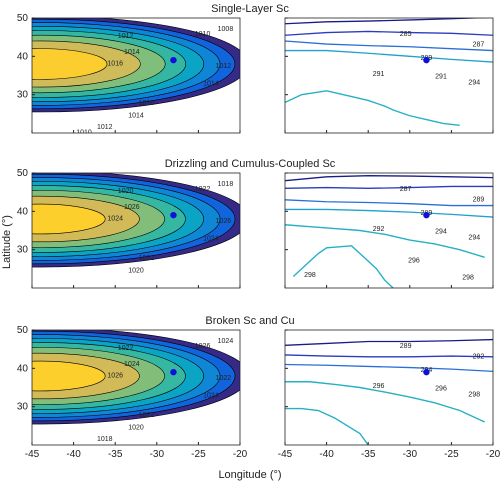 Image resolution: width=500 pixels, height=485 pixels. What do you see at coordinates (406, 34) in the screenshot?
I see `contour-label: 285` at bounding box center [406, 34].